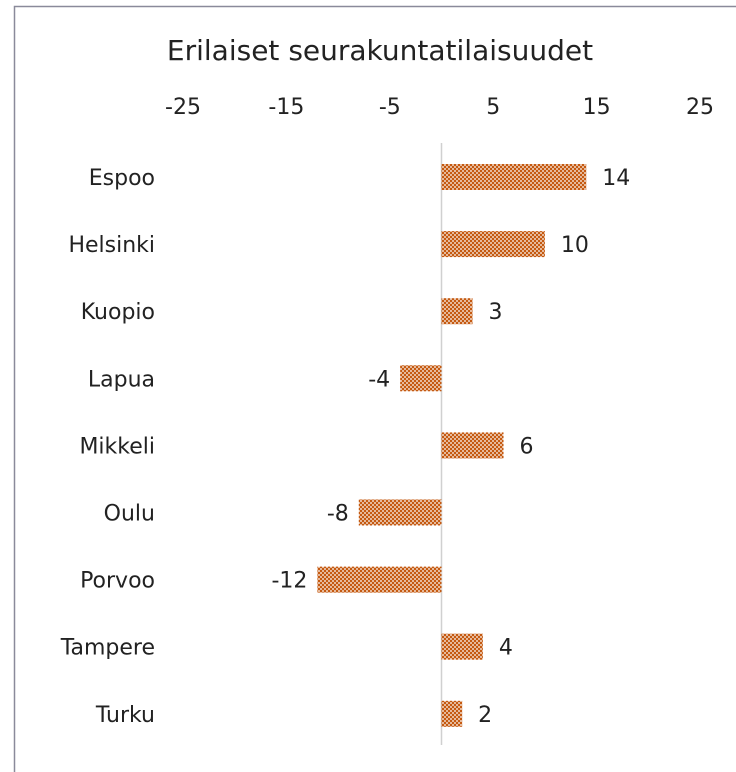  What do you see at coordinates (527, 446) in the screenshot?
I see `value-label: 6` at bounding box center [527, 446].